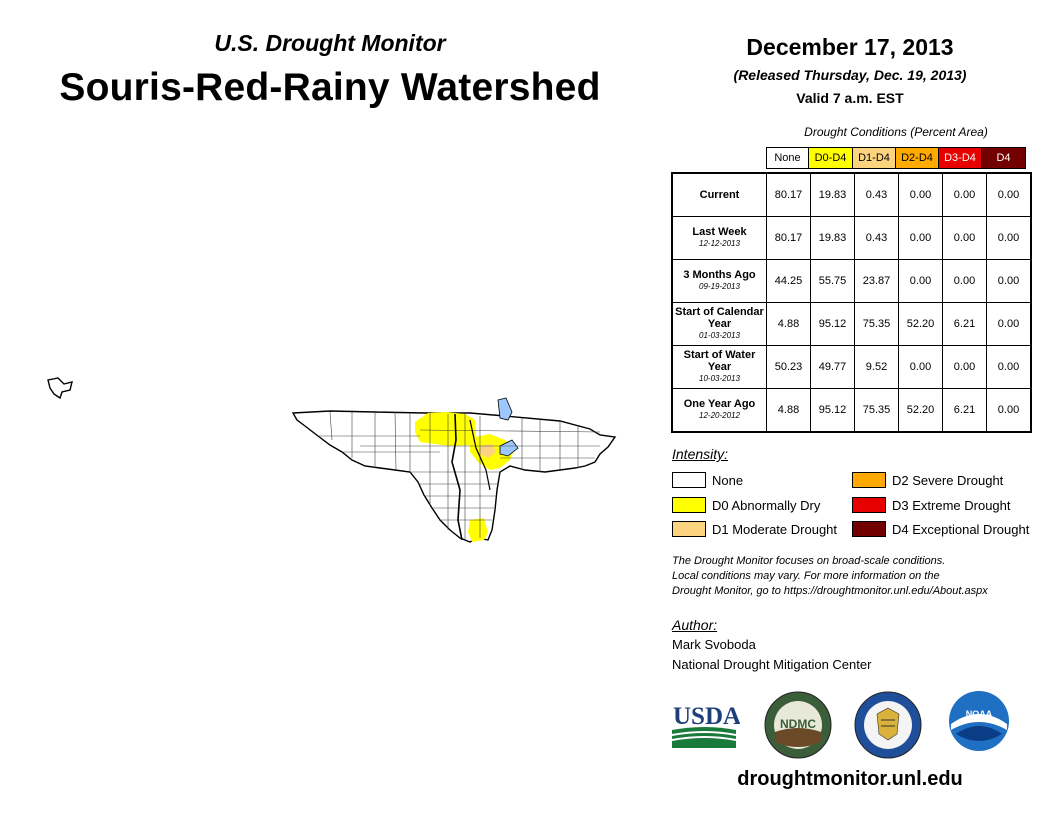 The height and width of the screenshot is (816, 1056). Describe the element at coordinates (719, 286) in the screenshot. I see `row-date: 09-19-2013` at that location.